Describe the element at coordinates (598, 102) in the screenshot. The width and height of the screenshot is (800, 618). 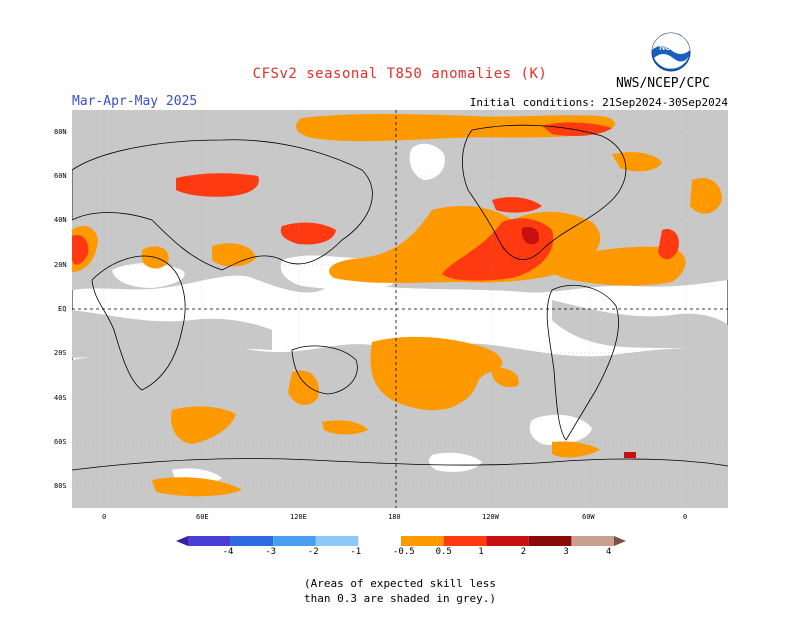
I see `initial-conditions-label: Initial conditions: 21Sep2024-30Sep2024` at that location.